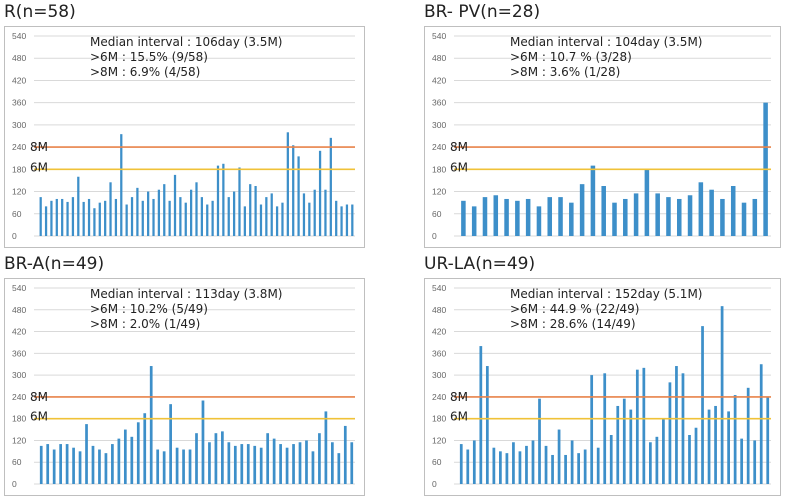  Describe the element at coordinates (19, 103) in the screenshot. I see `y-tick-label: 360` at that location.